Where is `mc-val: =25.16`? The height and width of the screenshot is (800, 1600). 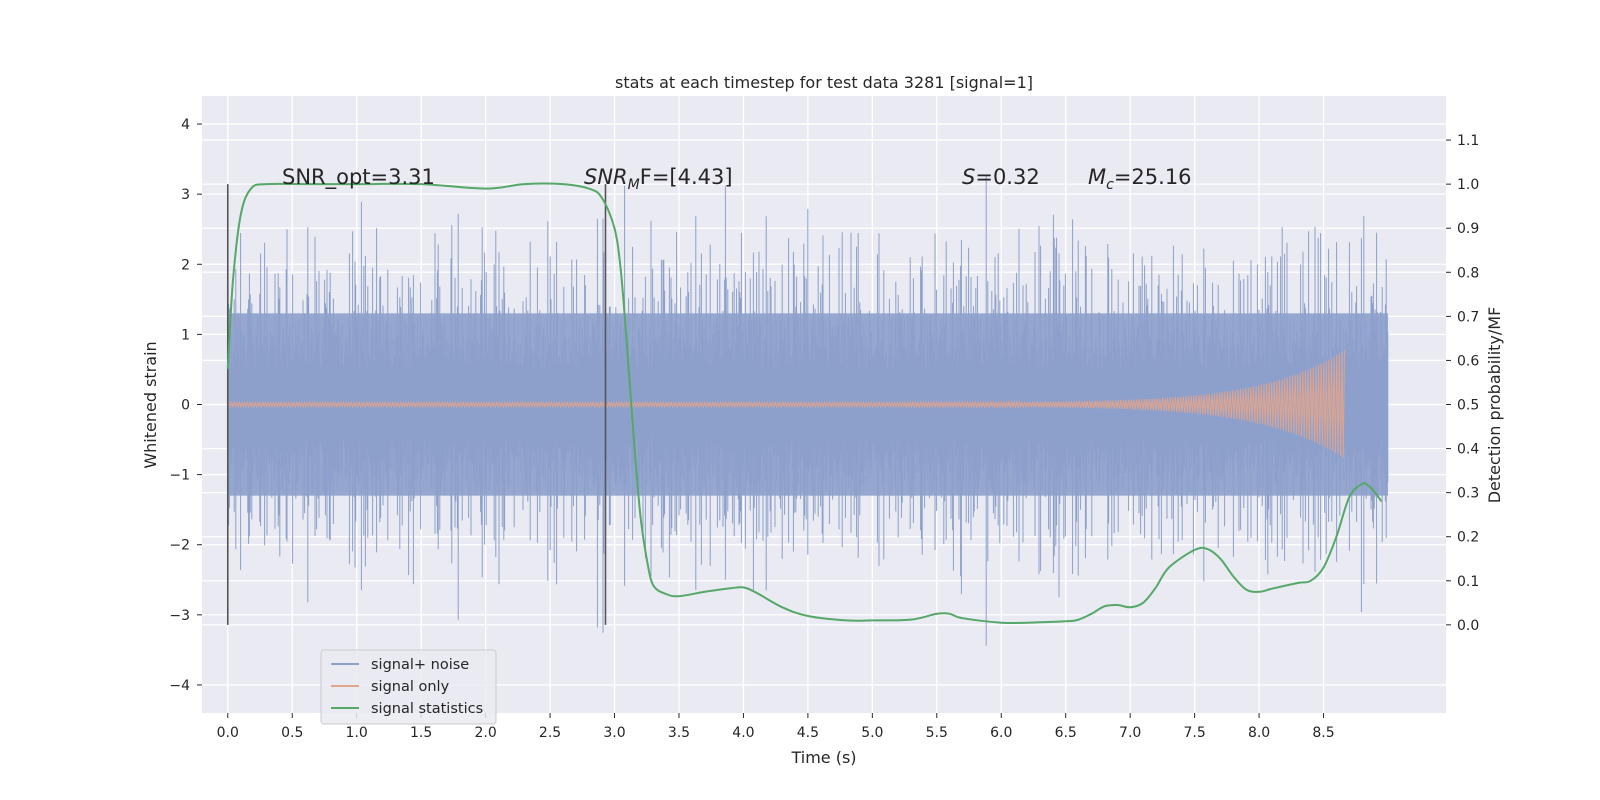 mc-val: =25.16 is located at coordinates (1153, 177).